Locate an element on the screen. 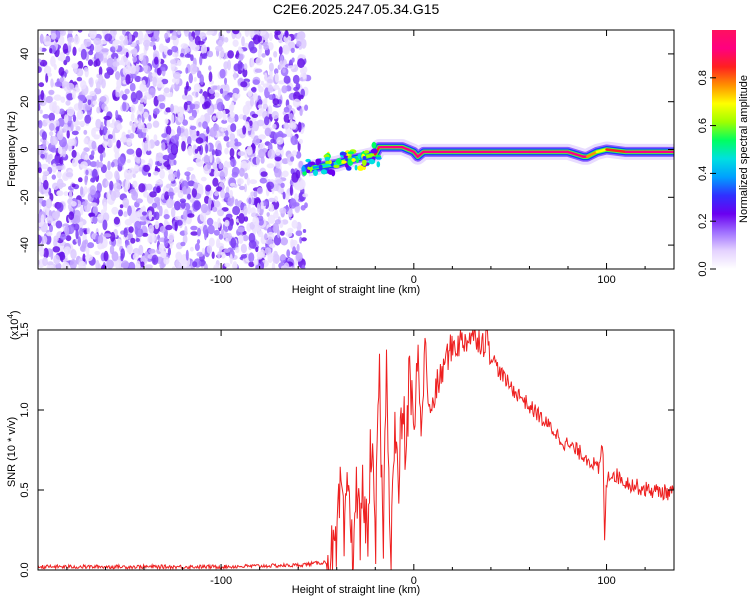 The width and height of the screenshot is (750, 600). snr-x-tick-label: 100 is located at coordinates (606, 581).